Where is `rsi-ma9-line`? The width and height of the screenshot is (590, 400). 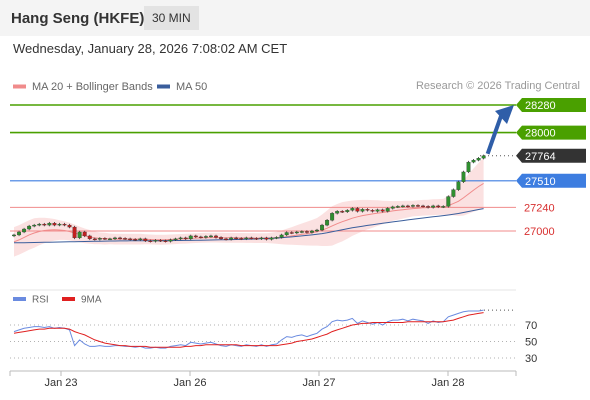
rsi-ma9-line is located at coordinates (248, 330).